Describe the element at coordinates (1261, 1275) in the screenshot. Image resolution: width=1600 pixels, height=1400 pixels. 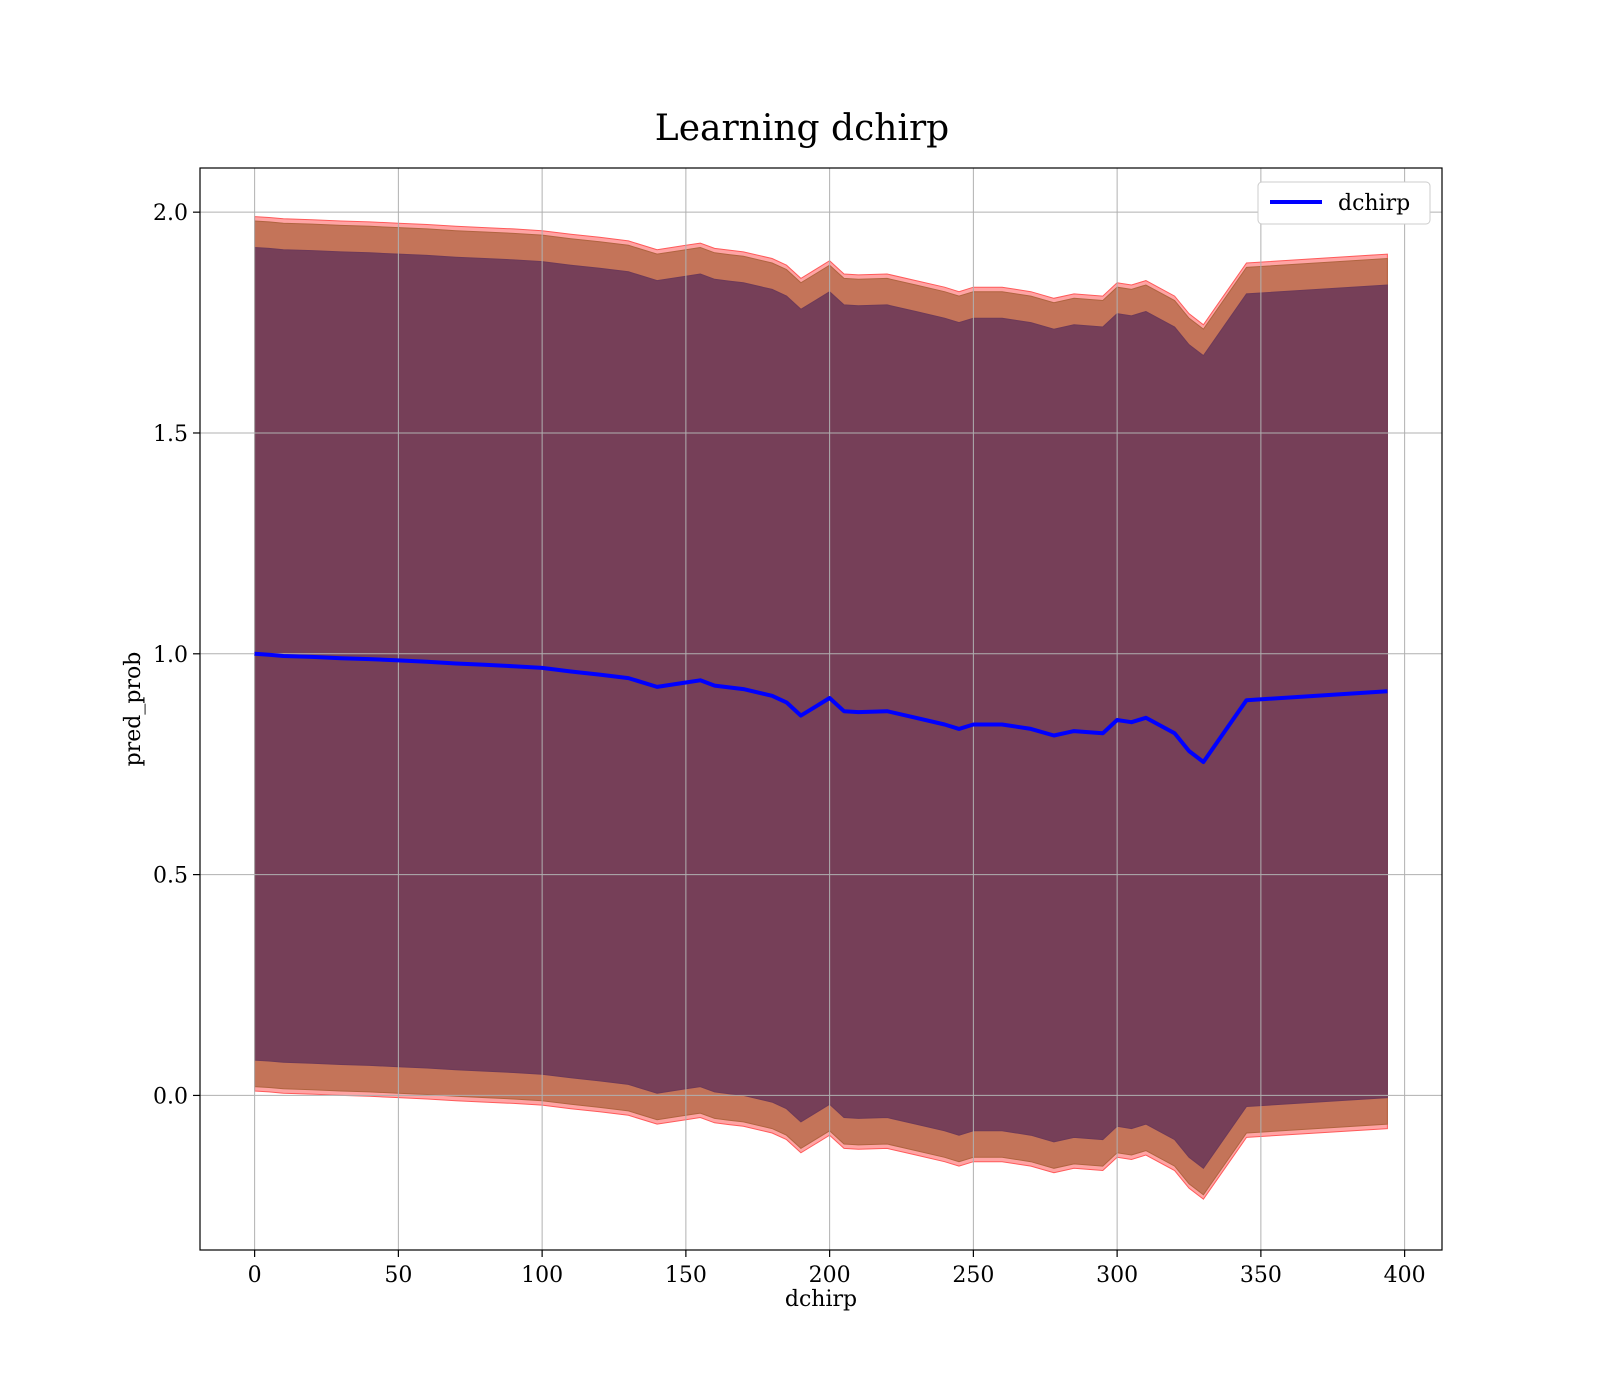
I see `x-tick-label: 350` at that location.